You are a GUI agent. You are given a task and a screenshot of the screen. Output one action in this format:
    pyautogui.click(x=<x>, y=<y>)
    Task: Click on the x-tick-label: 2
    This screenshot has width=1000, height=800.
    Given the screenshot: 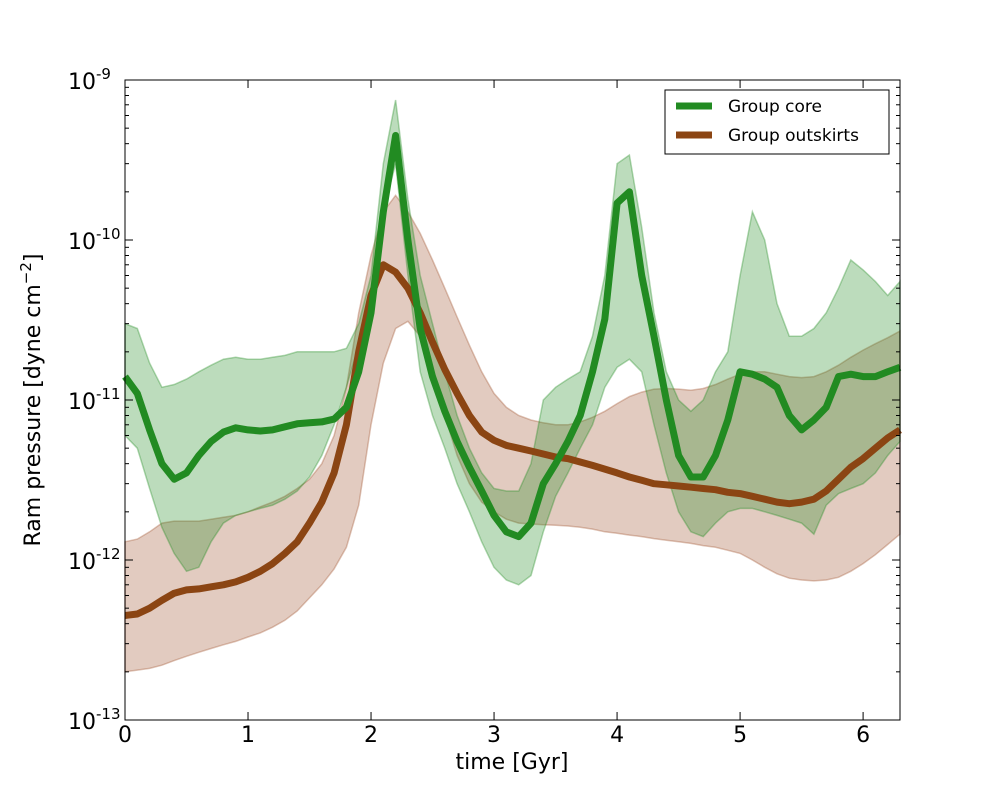 What is the action you would take?
    pyautogui.click(x=371, y=735)
    